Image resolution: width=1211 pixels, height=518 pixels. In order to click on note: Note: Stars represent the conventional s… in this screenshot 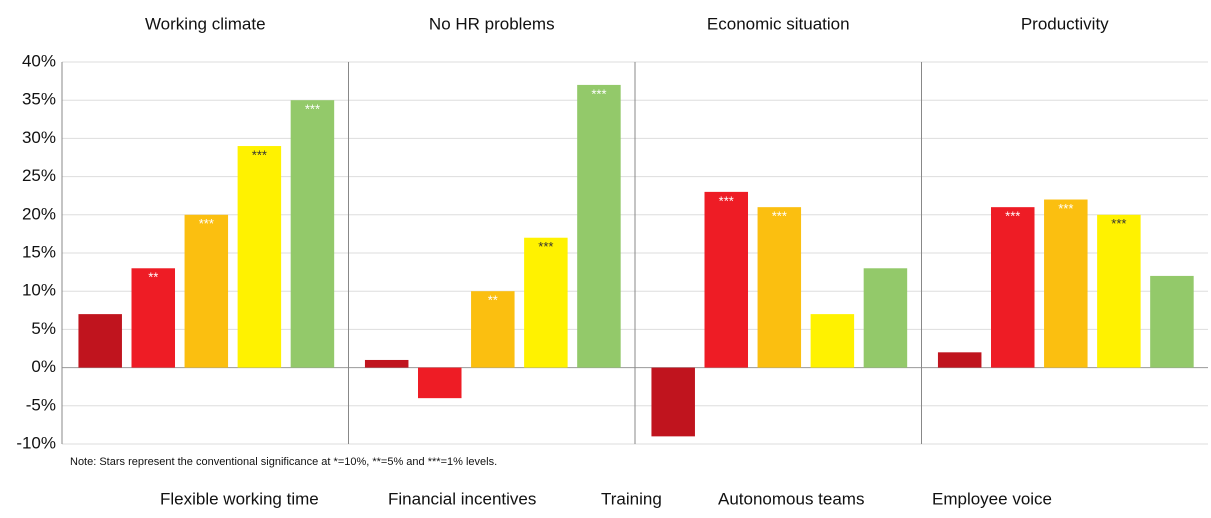, I will do `click(283, 462)`.